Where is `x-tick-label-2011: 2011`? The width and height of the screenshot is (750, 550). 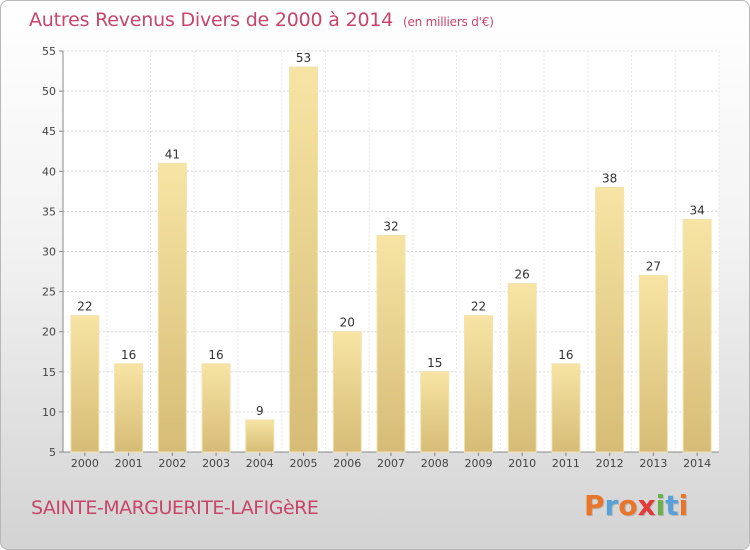 x-tick-label-2011: 2011 is located at coordinates (566, 463).